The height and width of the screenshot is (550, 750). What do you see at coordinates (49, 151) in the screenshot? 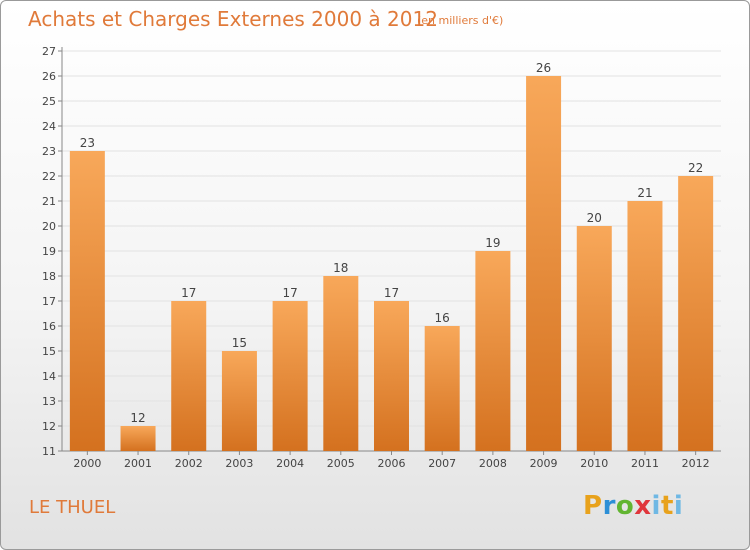
I see `y-tick-label: 23` at bounding box center [49, 151].